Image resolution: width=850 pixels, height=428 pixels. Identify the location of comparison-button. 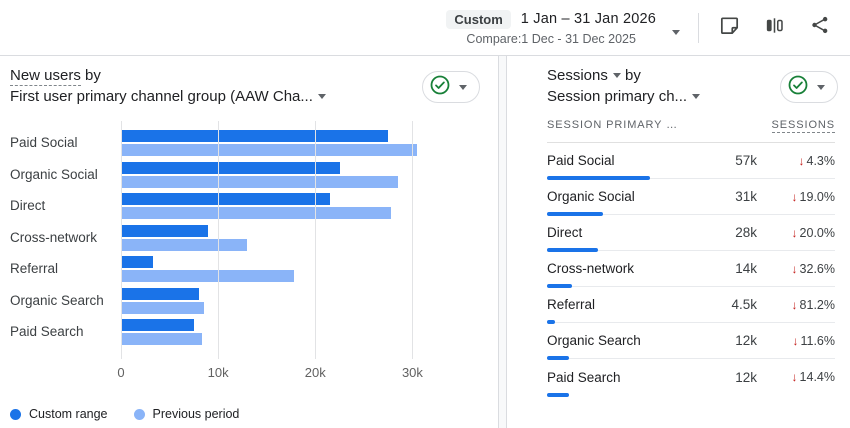
(774, 27).